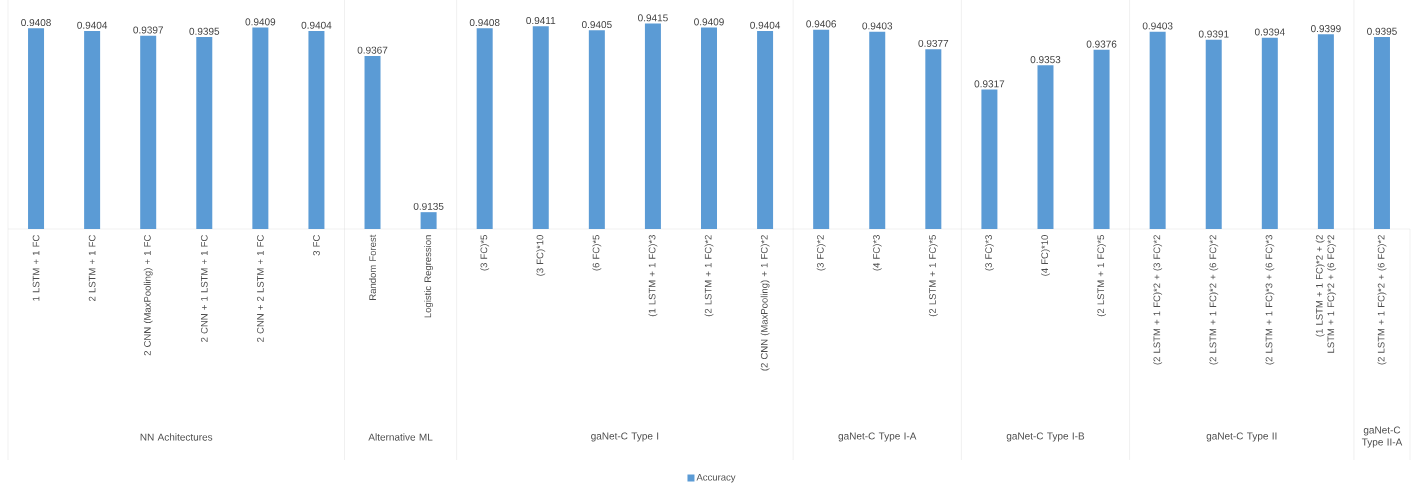 Image resolution: width=1425 pixels, height=491 pixels. I want to click on x-tick-label: 2 LSTM + 1 FC, so click(92, 268).